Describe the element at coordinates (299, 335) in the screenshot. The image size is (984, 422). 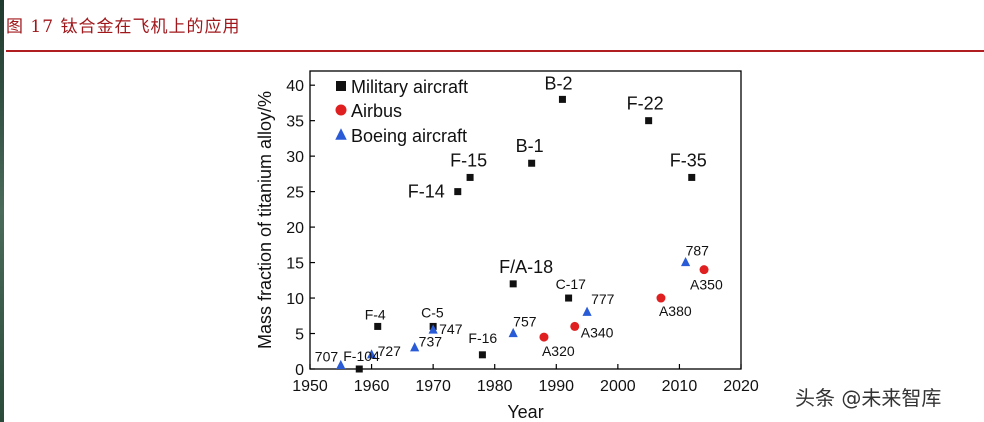
I see `y-tick-label: 5` at that location.